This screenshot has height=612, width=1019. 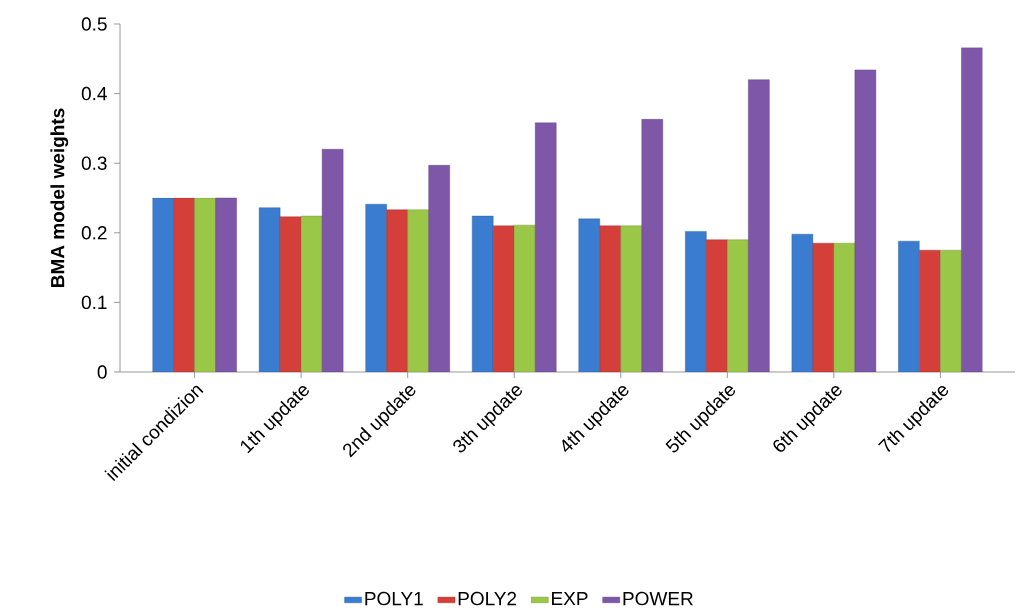 What do you see at coordinates (94, 163) in the screenshot?
I see `y-tick-label: 0.3` at bounding box center [94, 163].